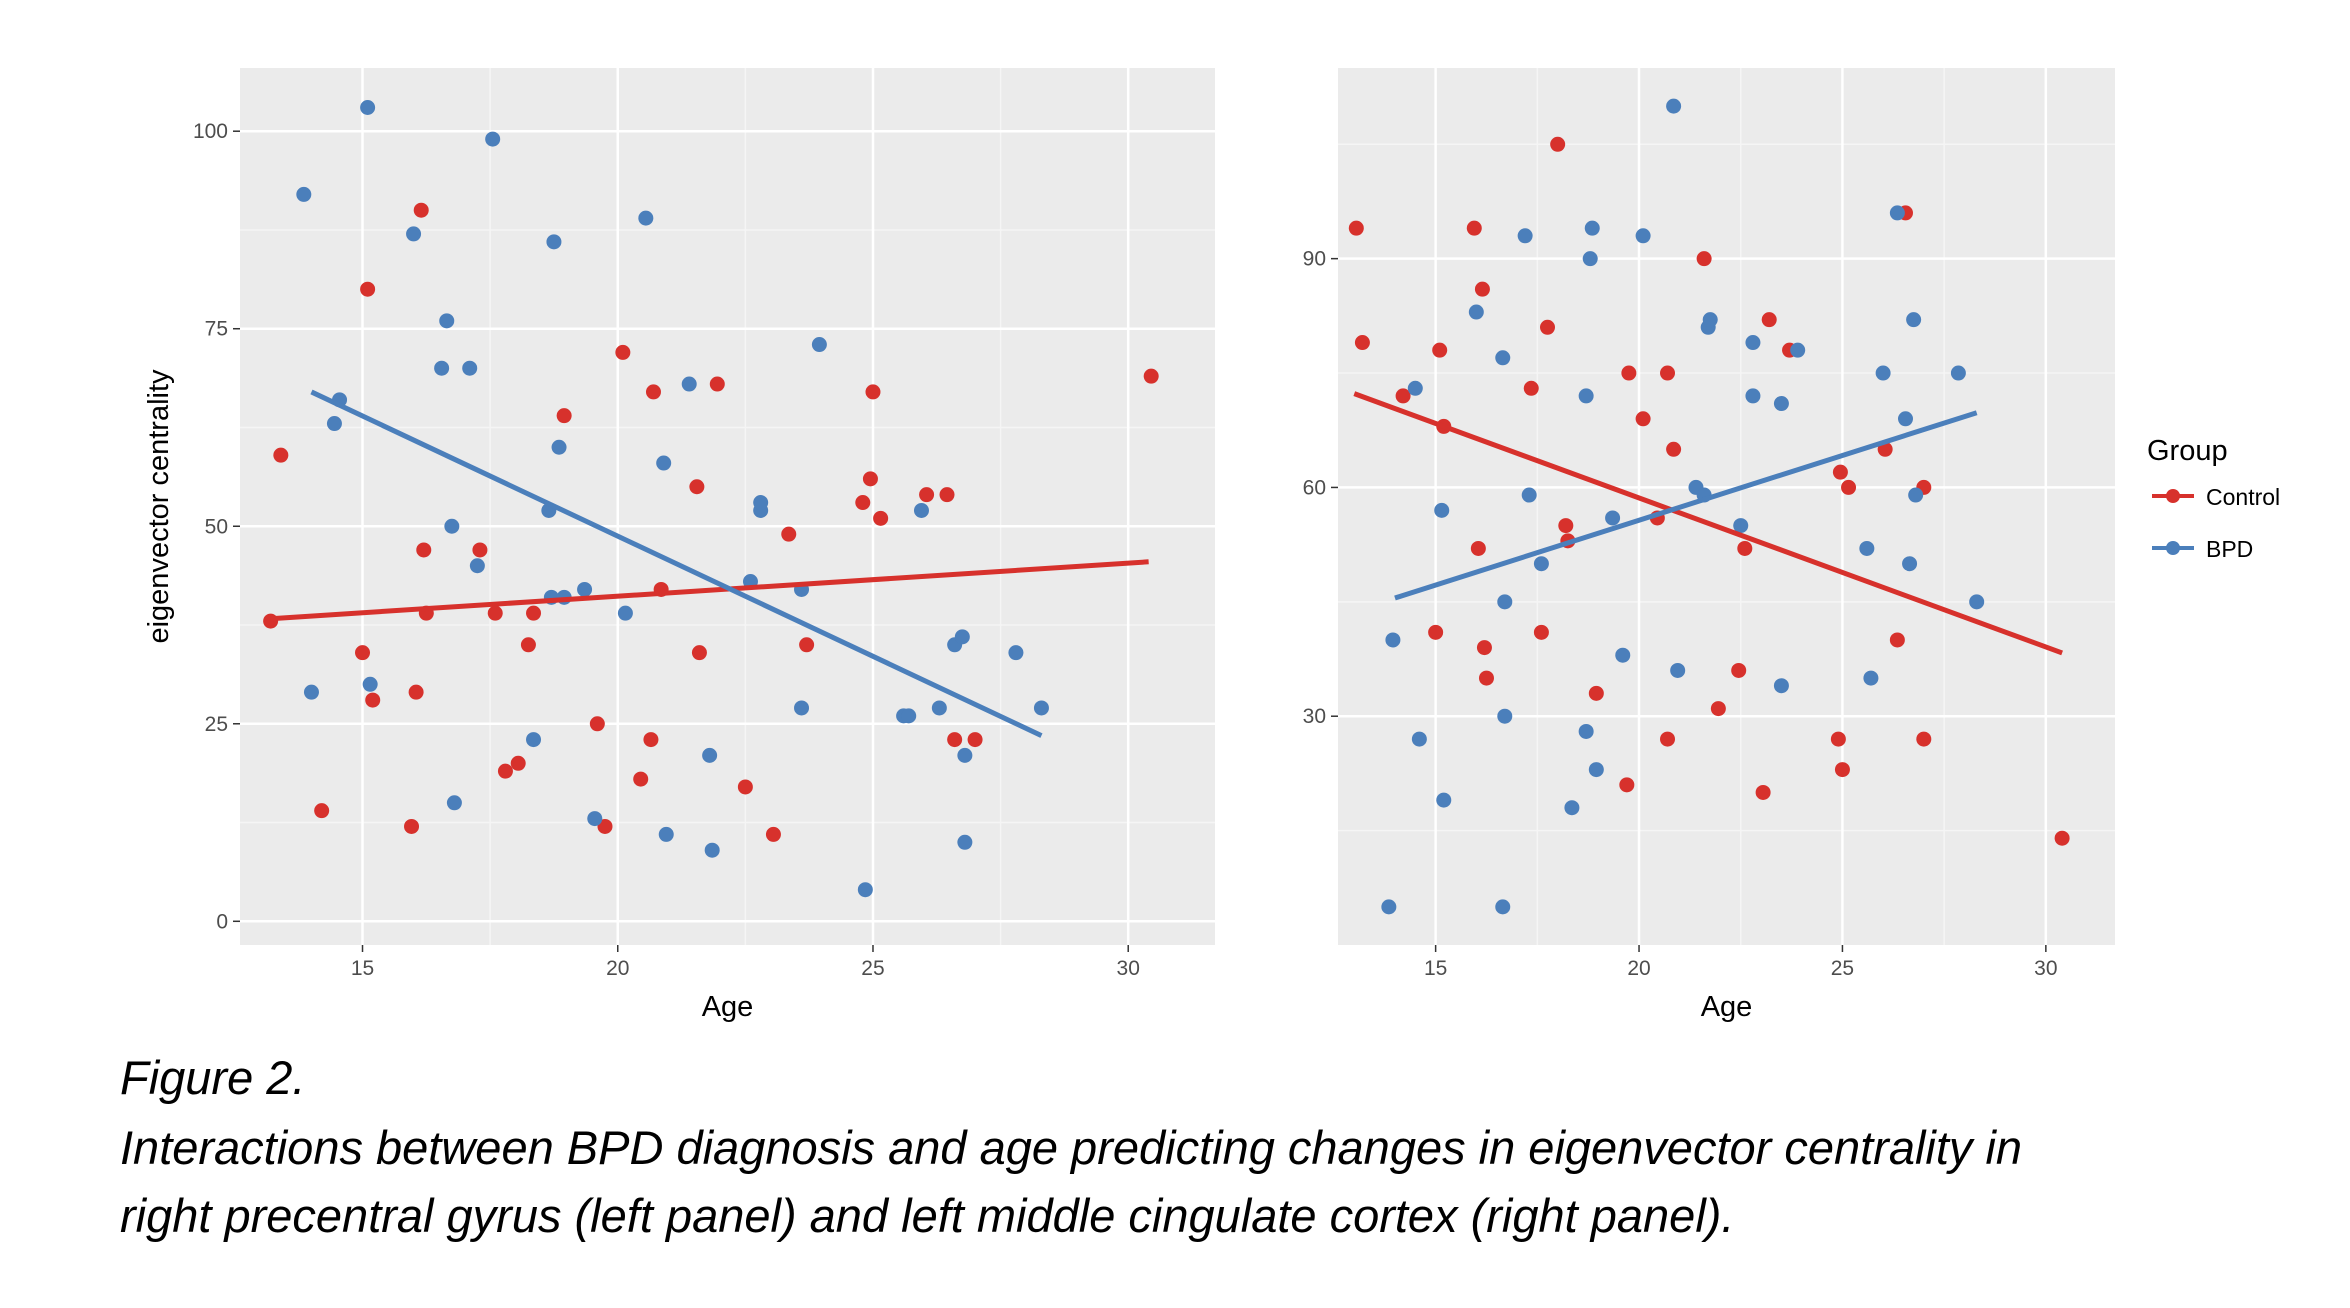 This screenshot has width=2350, height=1308. Describe the element at coordinates (1314, 259) in the screenshot. I see `right-y-tick-label: 90` at that location.